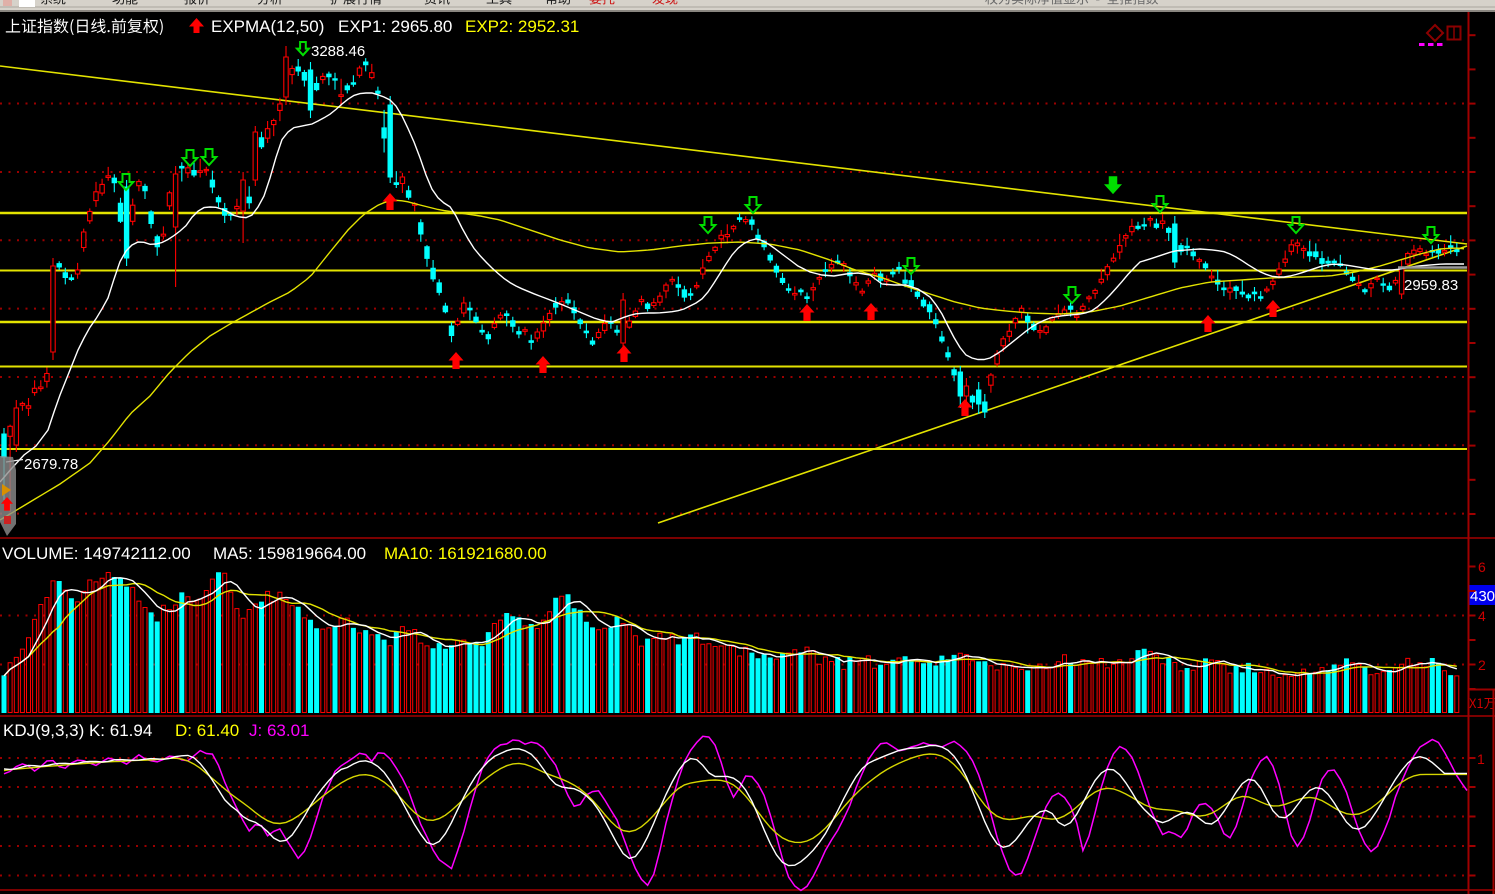 This screenshot has width=1495, height=894. Describe the element at coordinates (1482, 596) in the screenshot. I see `svg-text: 430` at that location.